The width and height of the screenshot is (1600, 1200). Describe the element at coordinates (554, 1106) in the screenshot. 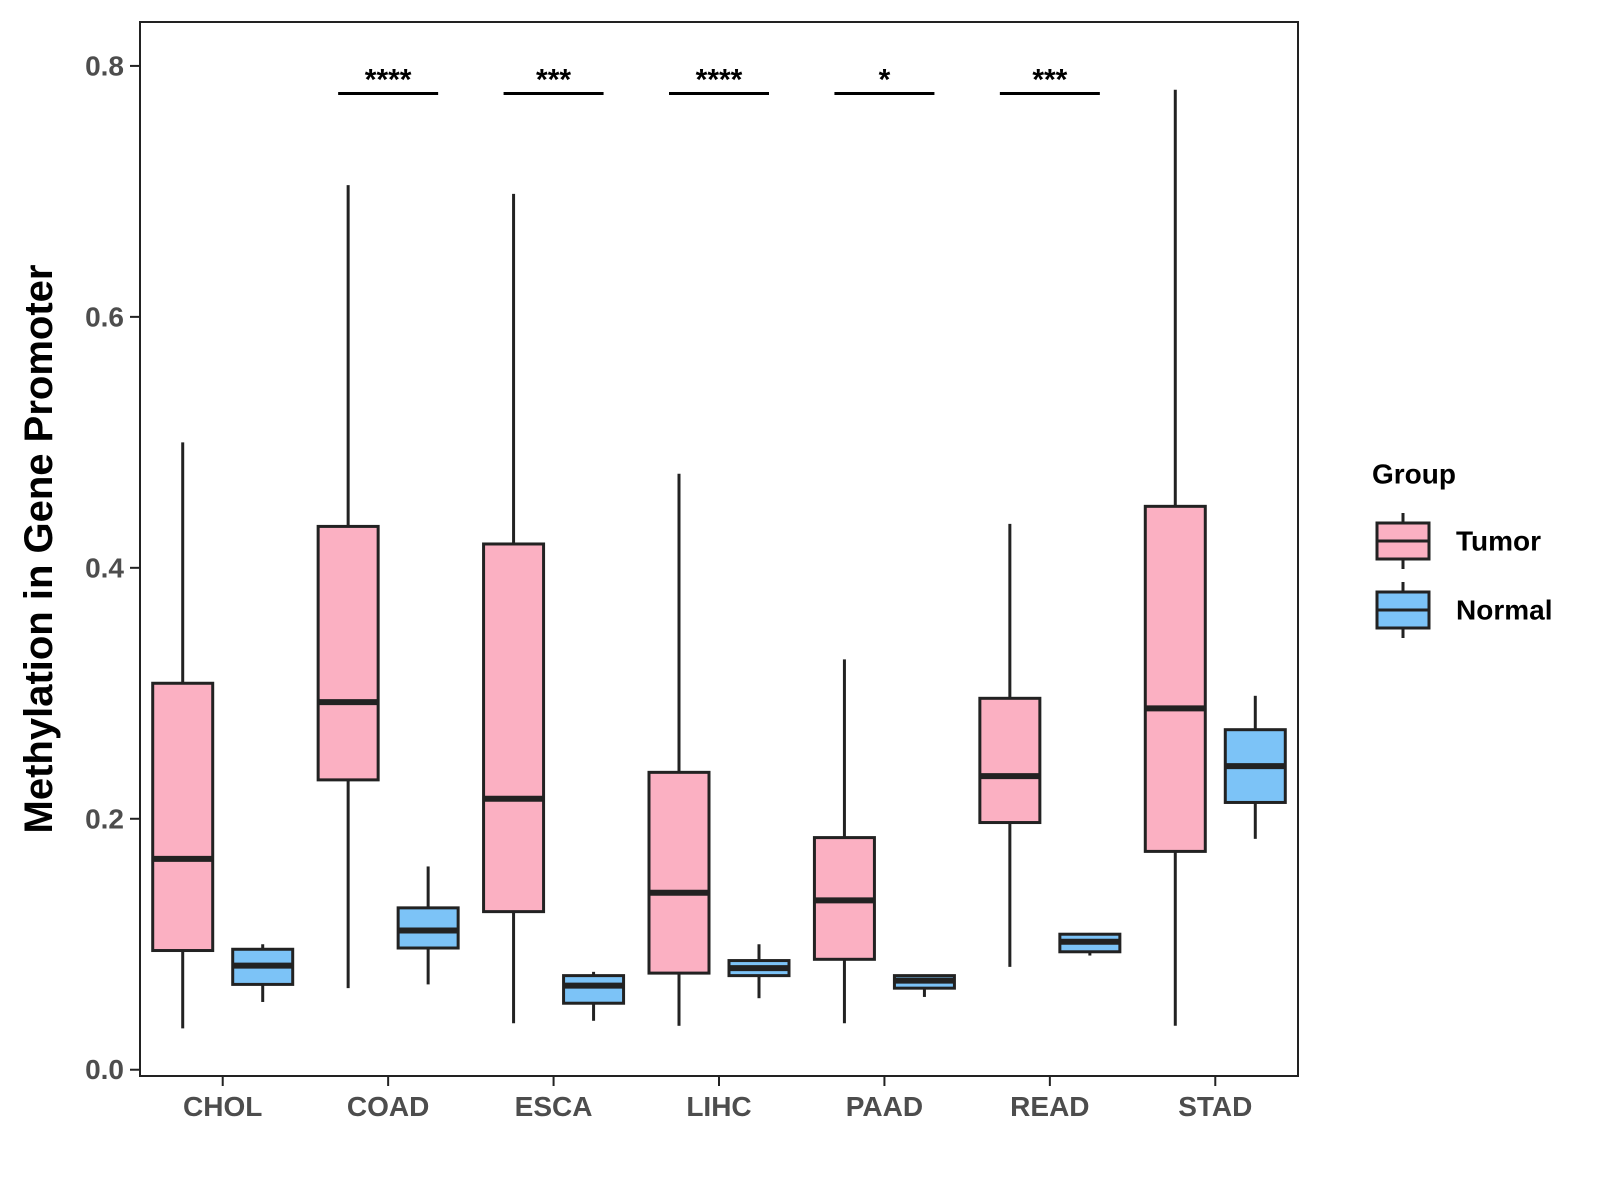

I see `x-tick-label-esca: ESCA` at that location.